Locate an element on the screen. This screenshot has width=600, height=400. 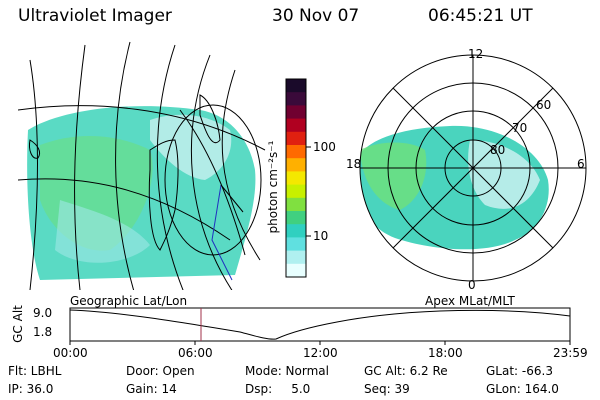
info-gain: Gain: 14 is located at coordinates (151, 389).